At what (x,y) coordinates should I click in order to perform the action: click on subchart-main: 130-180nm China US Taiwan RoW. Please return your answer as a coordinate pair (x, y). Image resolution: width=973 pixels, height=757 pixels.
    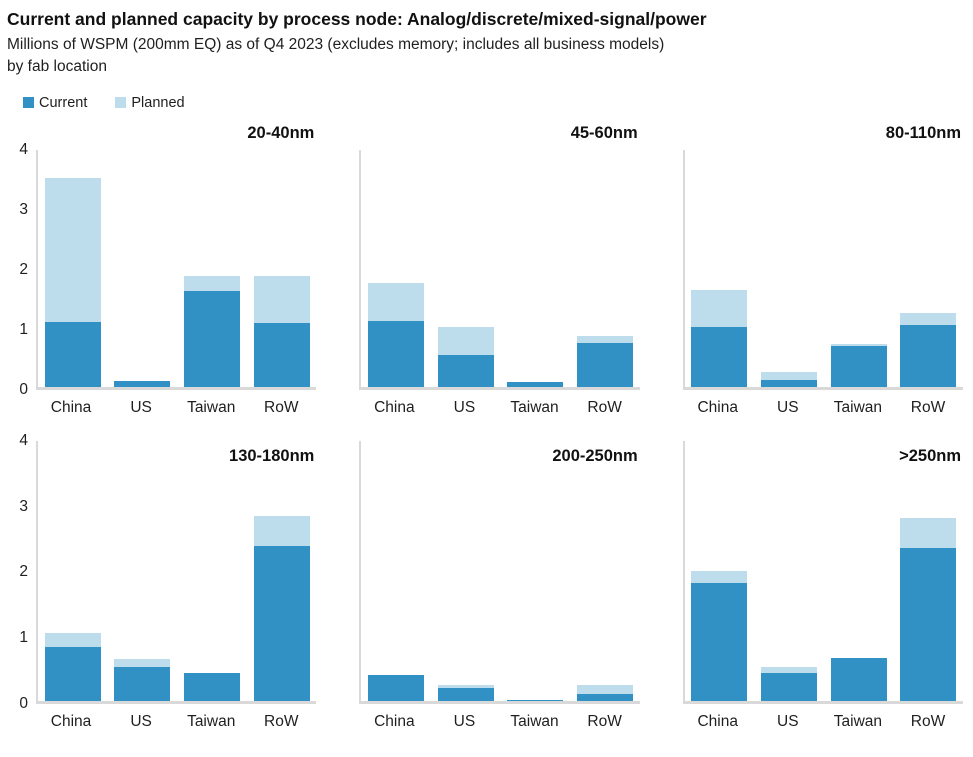
    Looking at the image, I should click on (176, 585).